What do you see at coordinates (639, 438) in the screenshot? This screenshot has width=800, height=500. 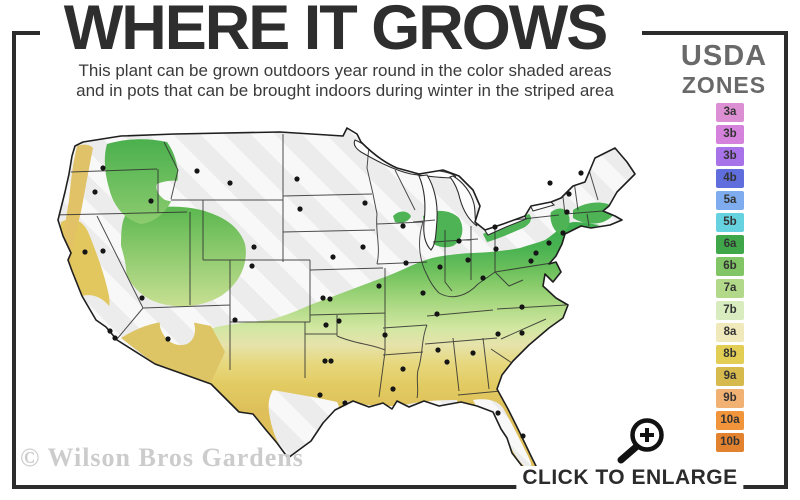 I see `magnifier-icon` at bounding box center [639, 438].